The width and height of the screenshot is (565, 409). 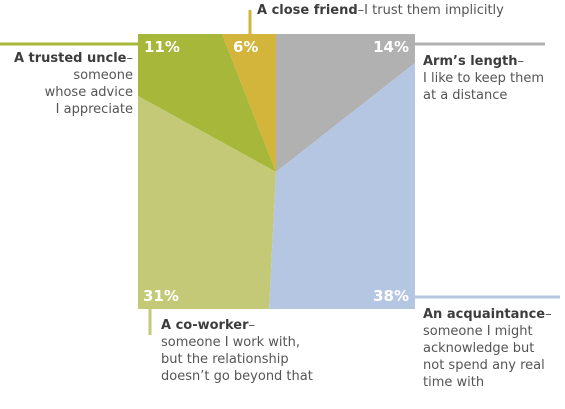 What do you see at coordinates (454, 382) in the screenshot?
I see `annotation-desc-acq-4: time with` at bounding box center [454, 382].